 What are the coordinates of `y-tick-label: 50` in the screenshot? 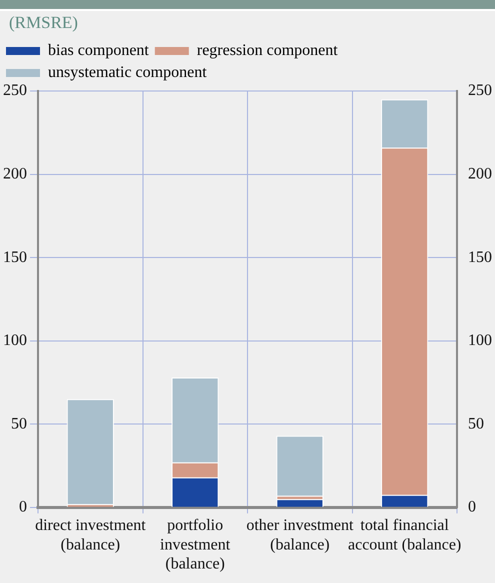 It's located at (19, 423).